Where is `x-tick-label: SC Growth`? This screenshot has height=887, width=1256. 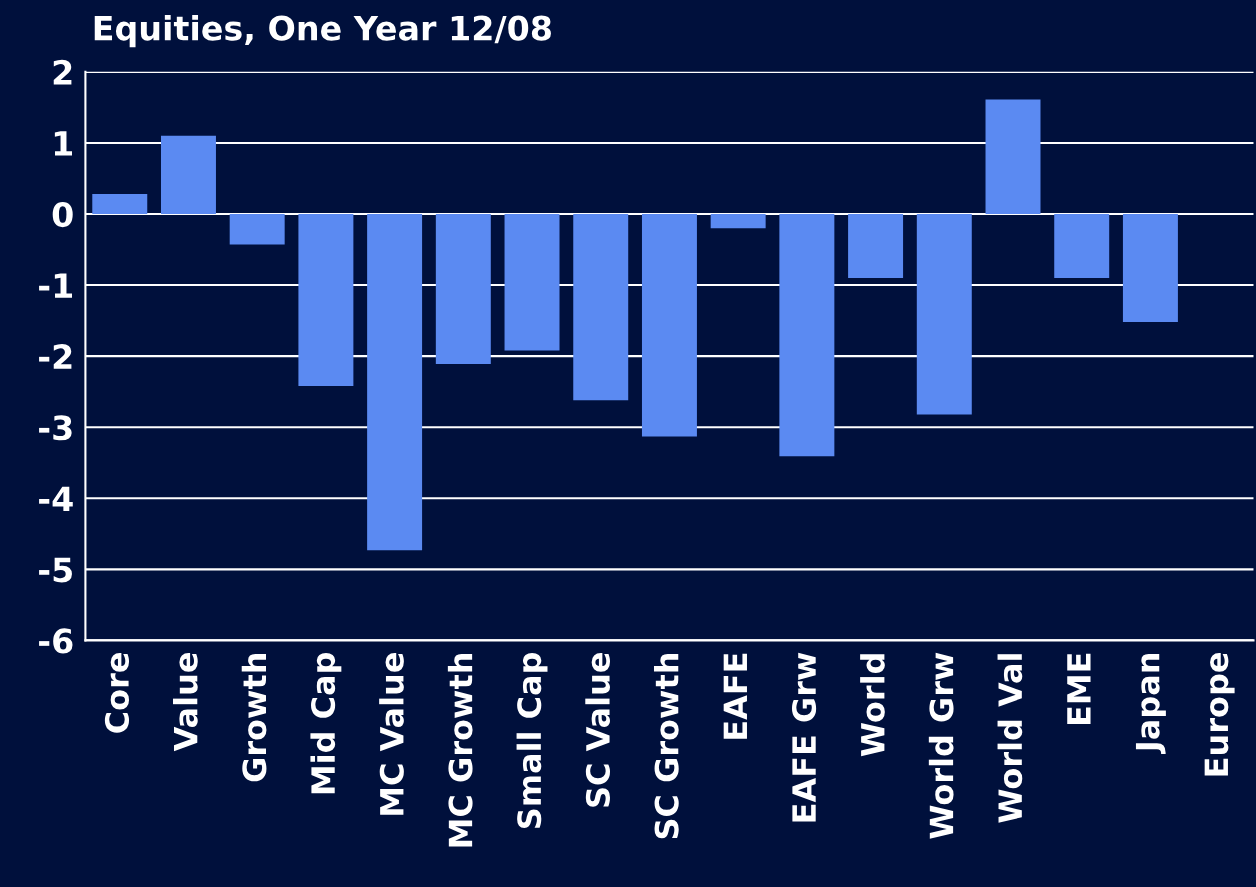
x-tick-label: SC Growth is located at coordinates (666, 746).